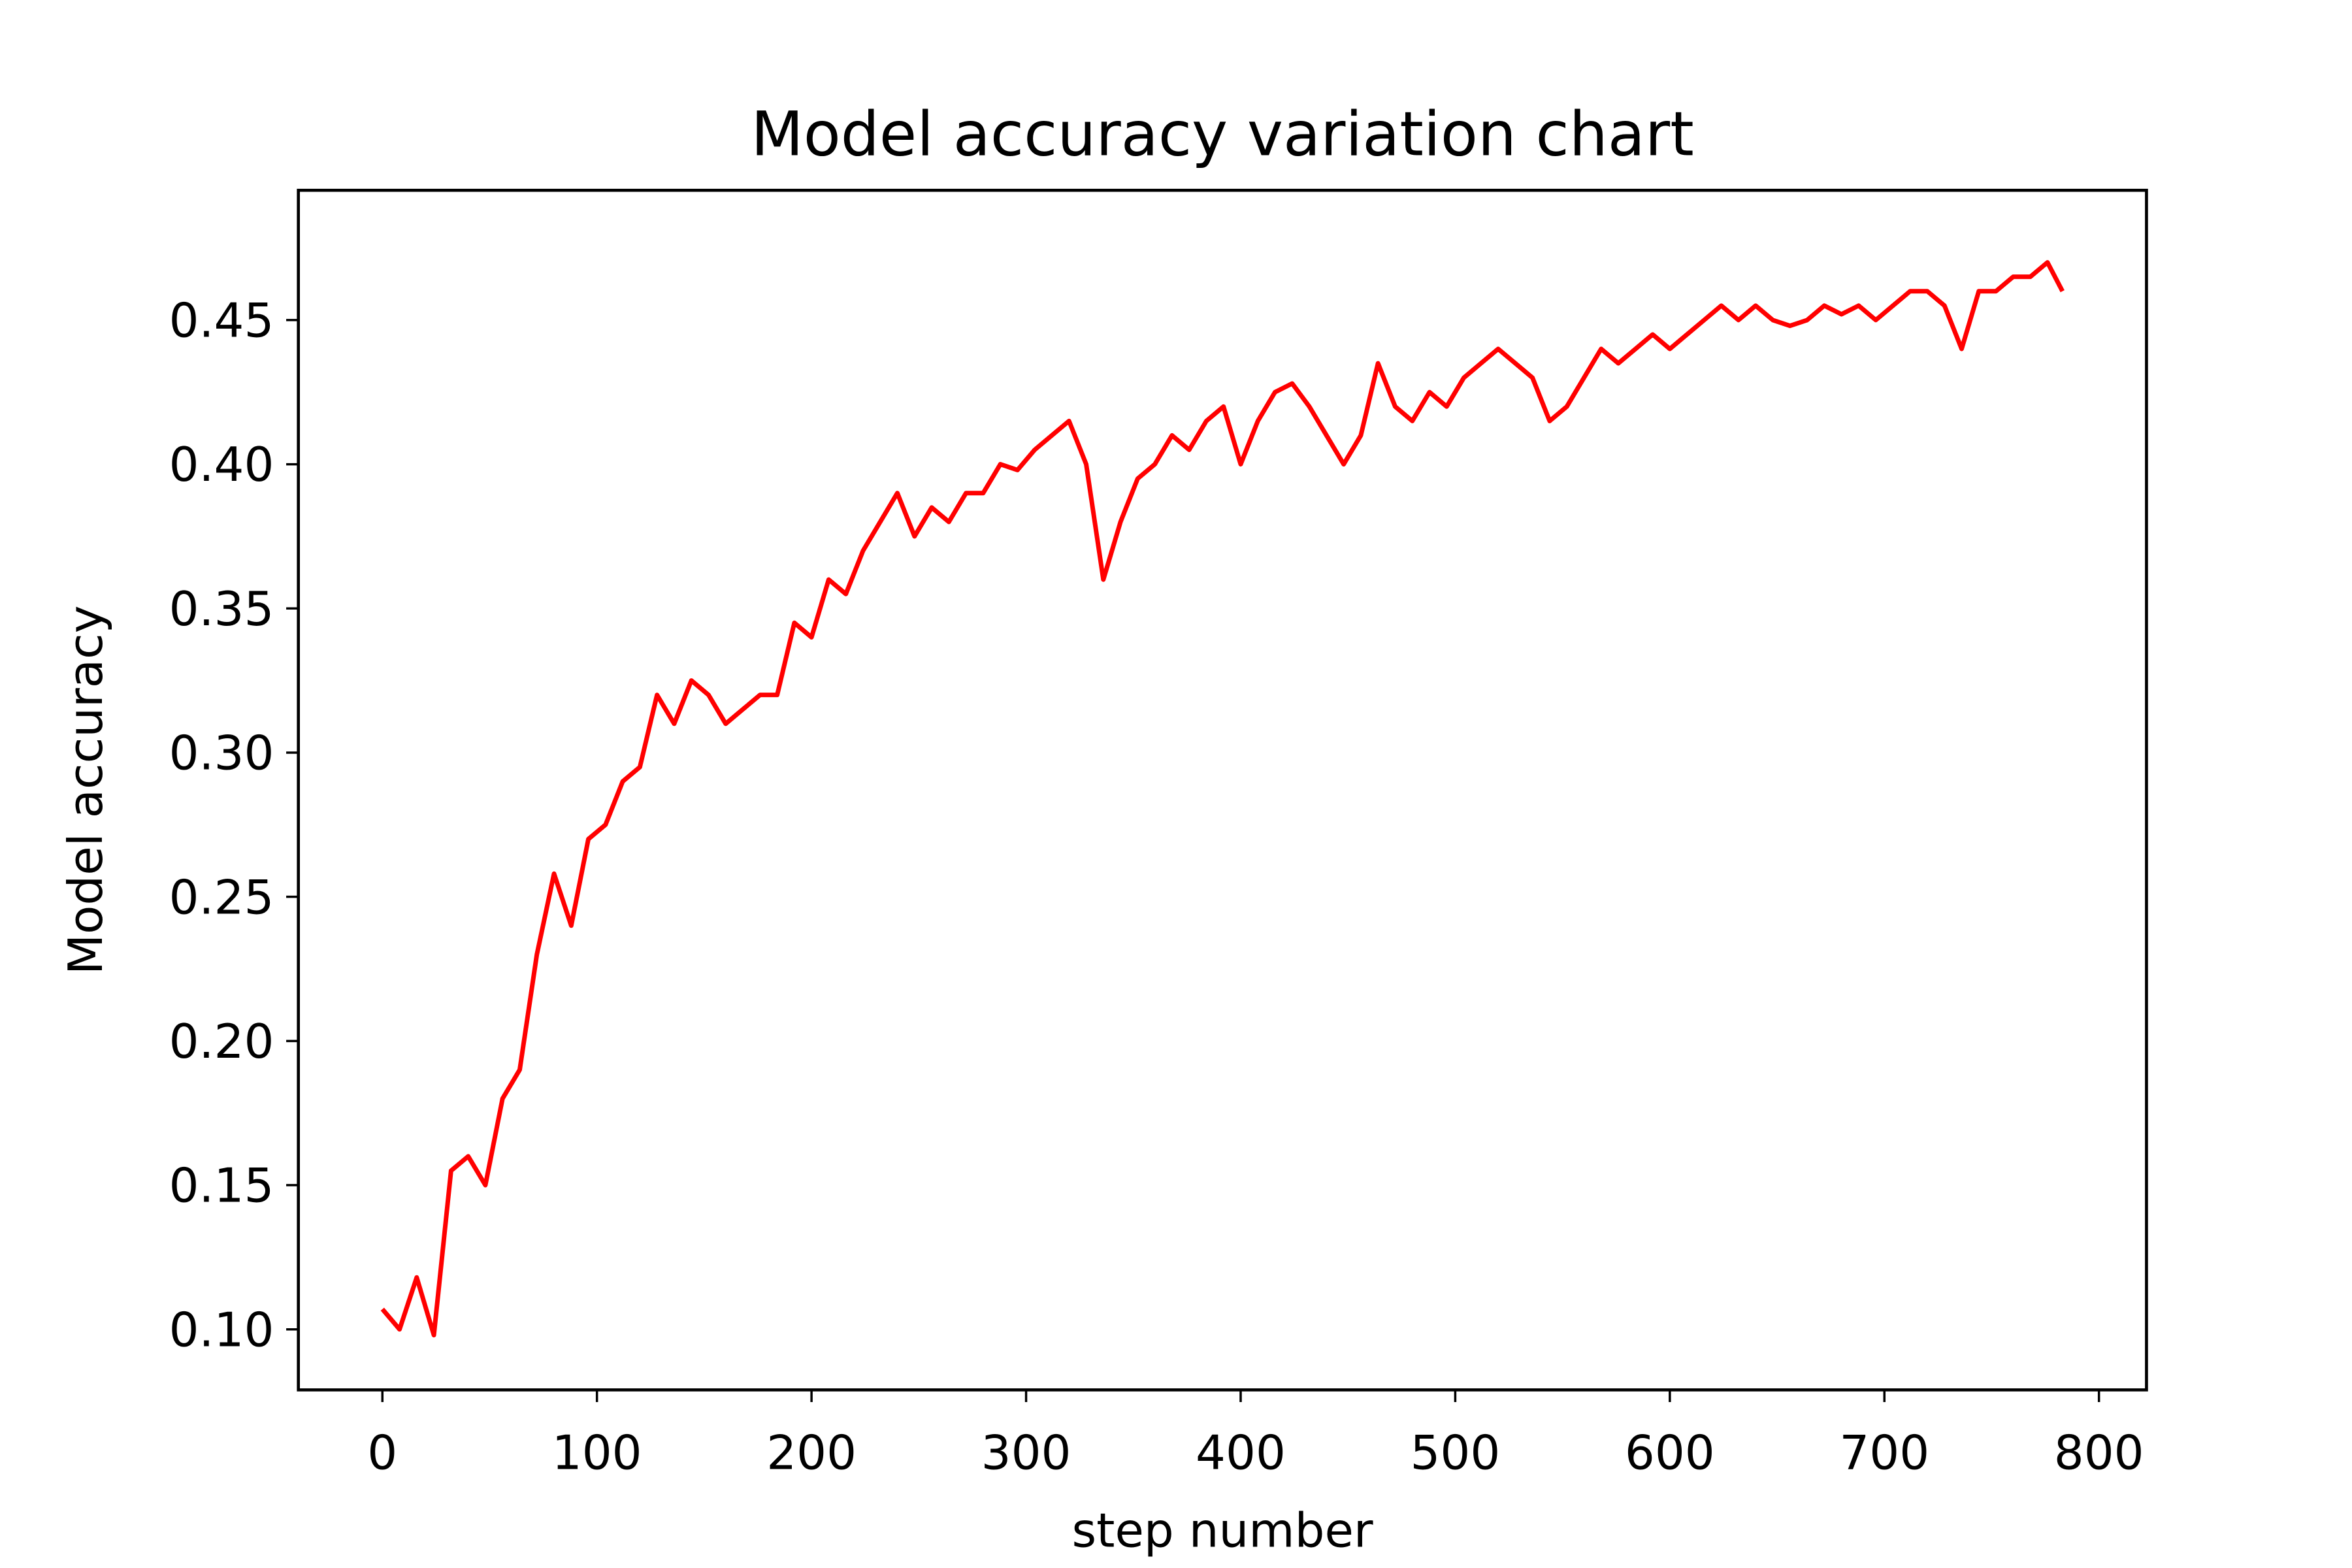  I want to click on x-tick-label: 300, so click(1026, 1453).